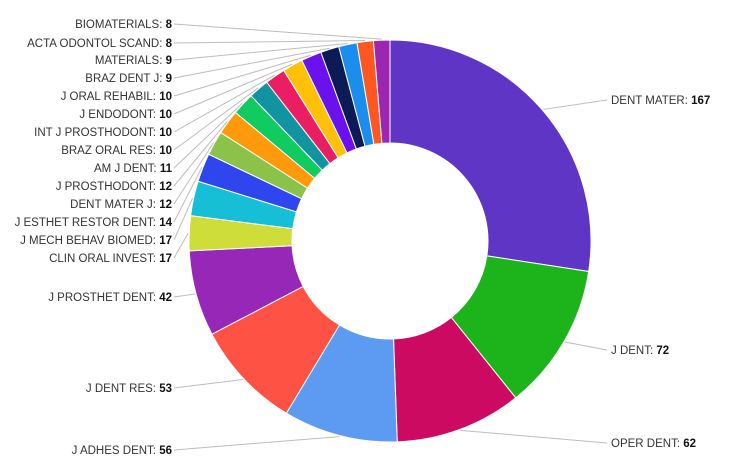 This screenshot has width=730, height=476. I want to click on label-name: OPER DENT:, so click(647, 444).